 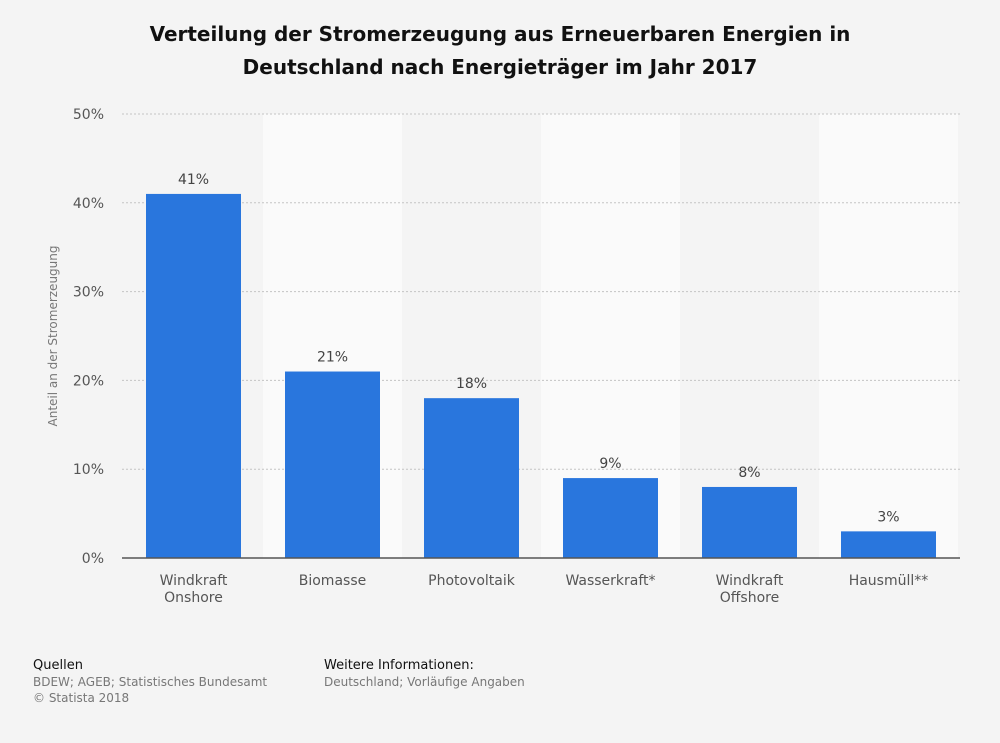 I want to click on x-tick-label: Hausmüll**, so click(x=889, y=581).